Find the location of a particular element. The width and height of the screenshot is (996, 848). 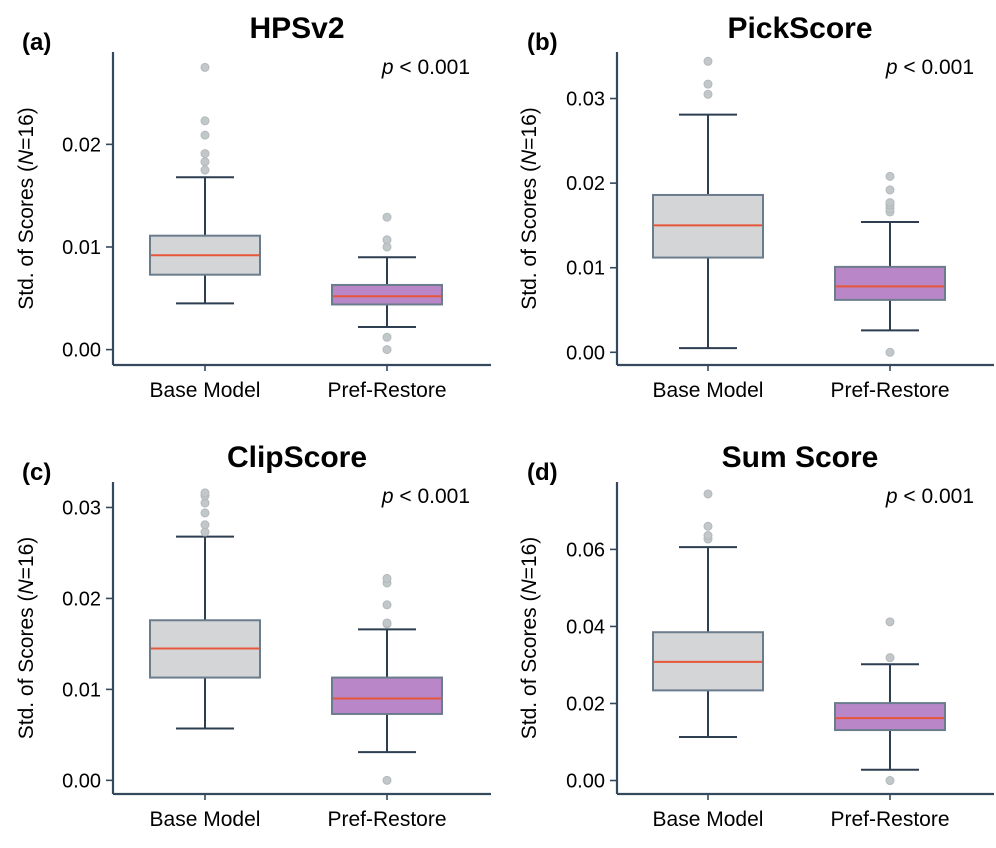

y-tick-label: 0.04 is located at coordinates (585, 627).